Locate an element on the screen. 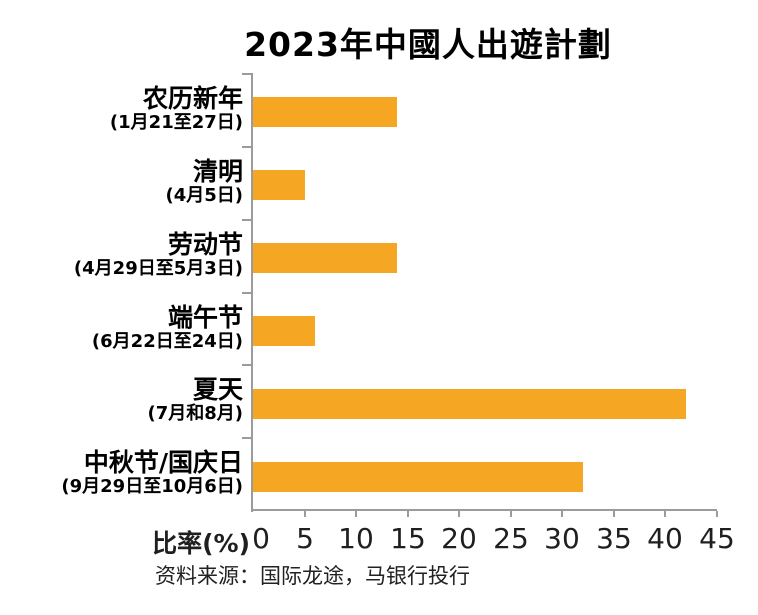 This screenshot has width=758, height=615. chart-title: 2023年中國人出遊計劃 is located at coordinates (428, 44).